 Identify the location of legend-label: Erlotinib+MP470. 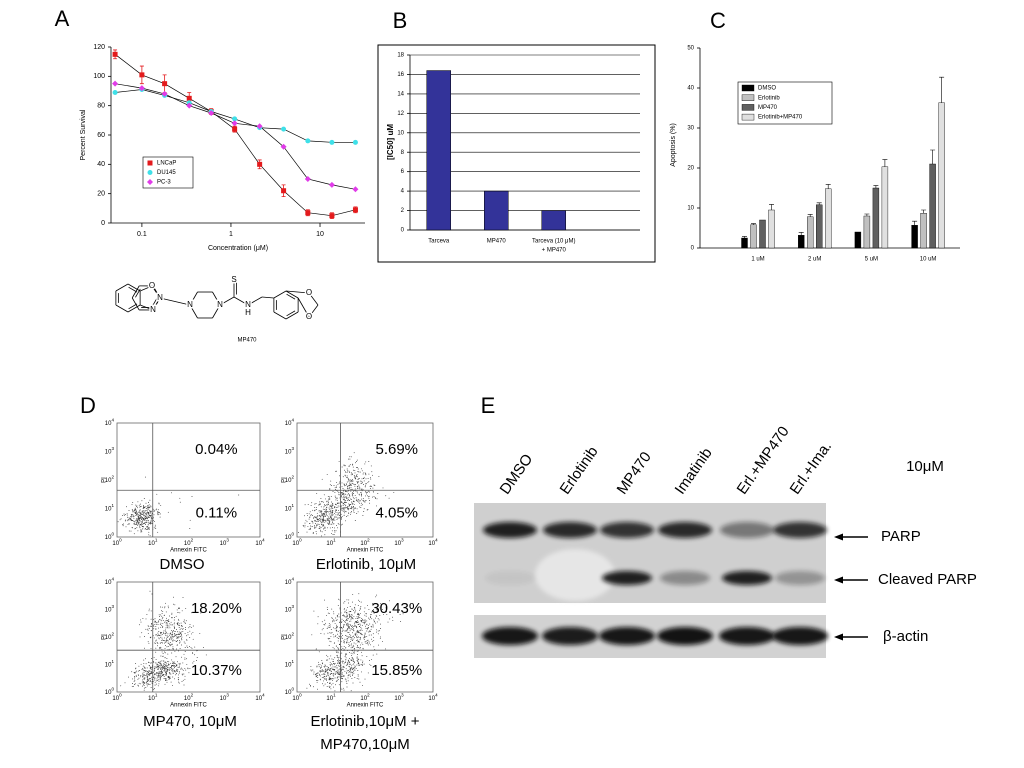
(780, 118).